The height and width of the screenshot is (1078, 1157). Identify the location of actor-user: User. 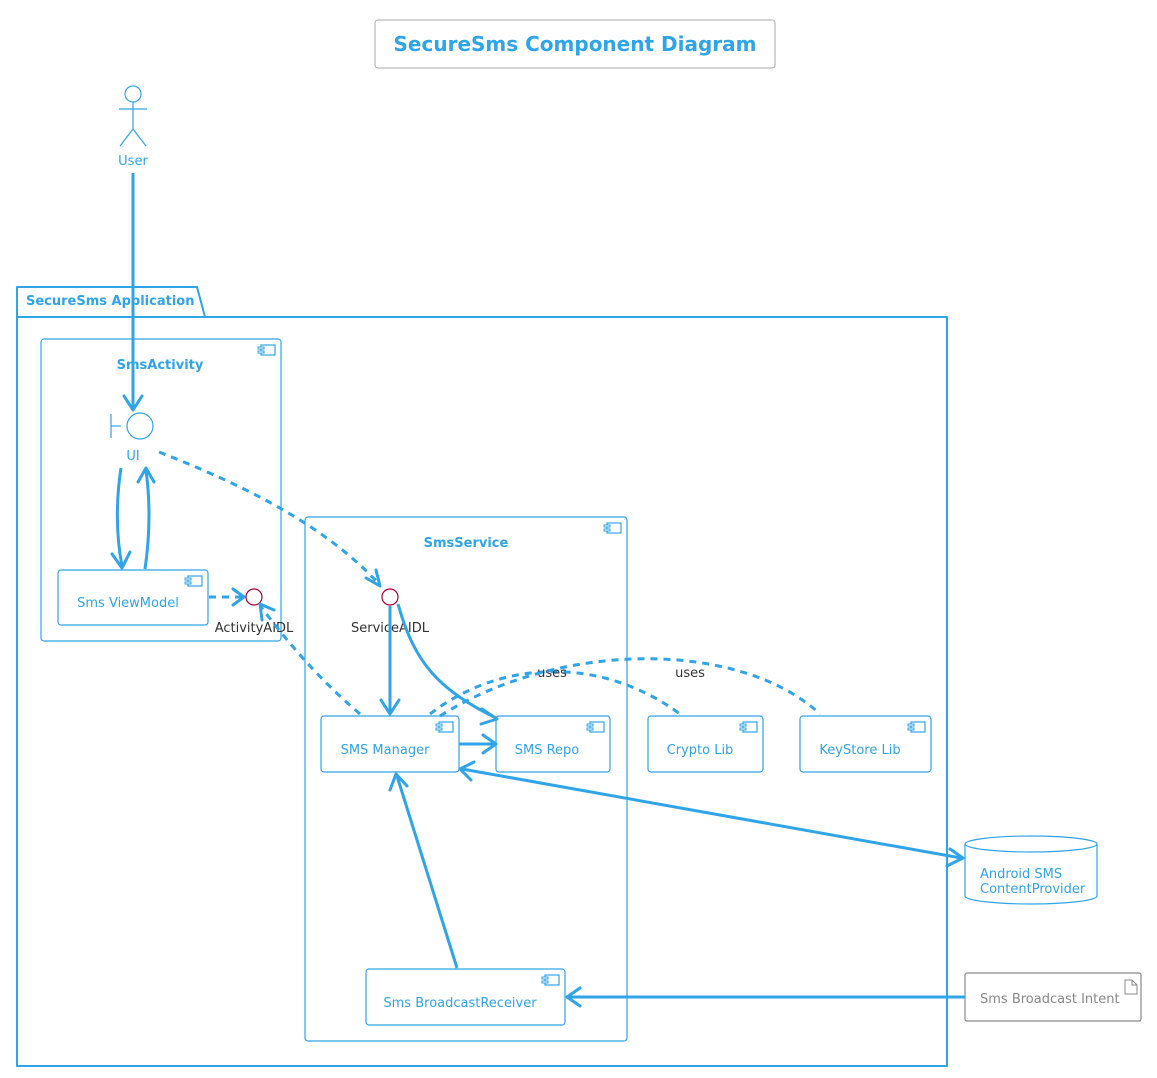
(133, 127).